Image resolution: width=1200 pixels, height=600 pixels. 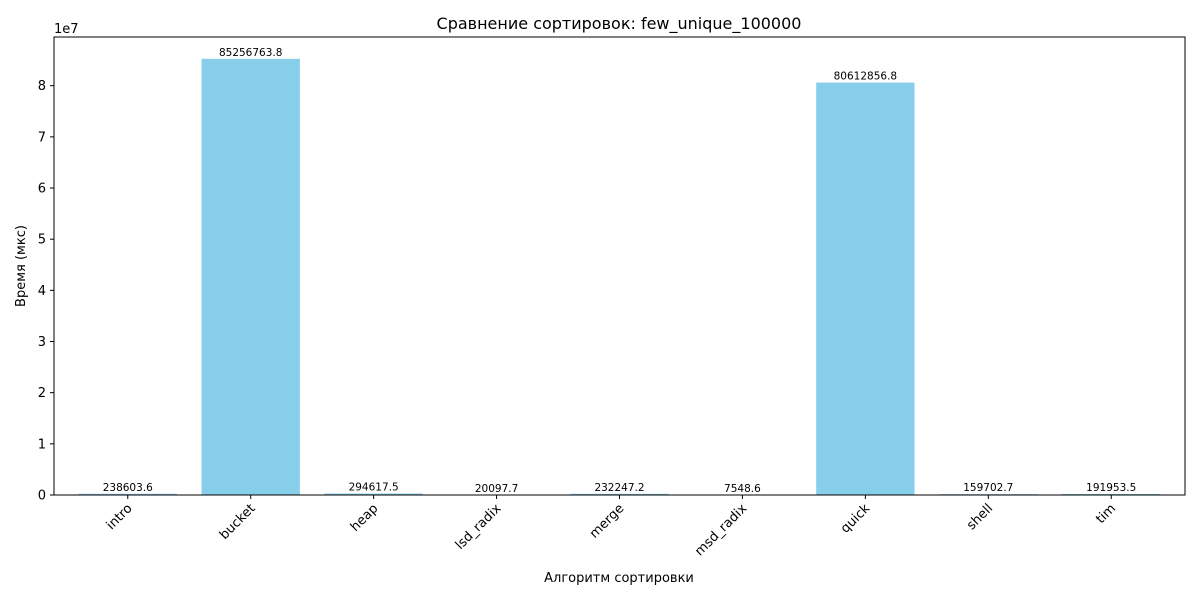 What do you see at coordinates (373, 494) in the screenshot?
I see `bar-heap` at bounding box center [373, 494].